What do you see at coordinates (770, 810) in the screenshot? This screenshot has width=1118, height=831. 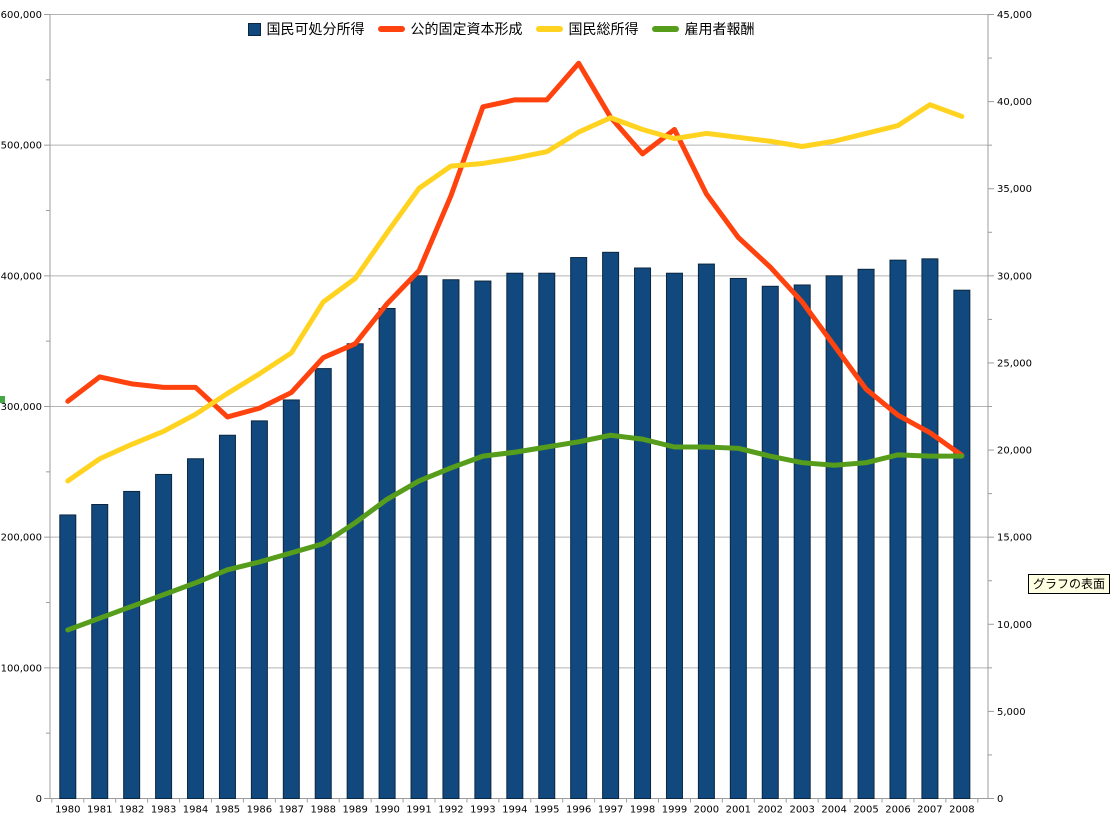 I see `x-axis-label: 2002` at bounding box center [770, 810].